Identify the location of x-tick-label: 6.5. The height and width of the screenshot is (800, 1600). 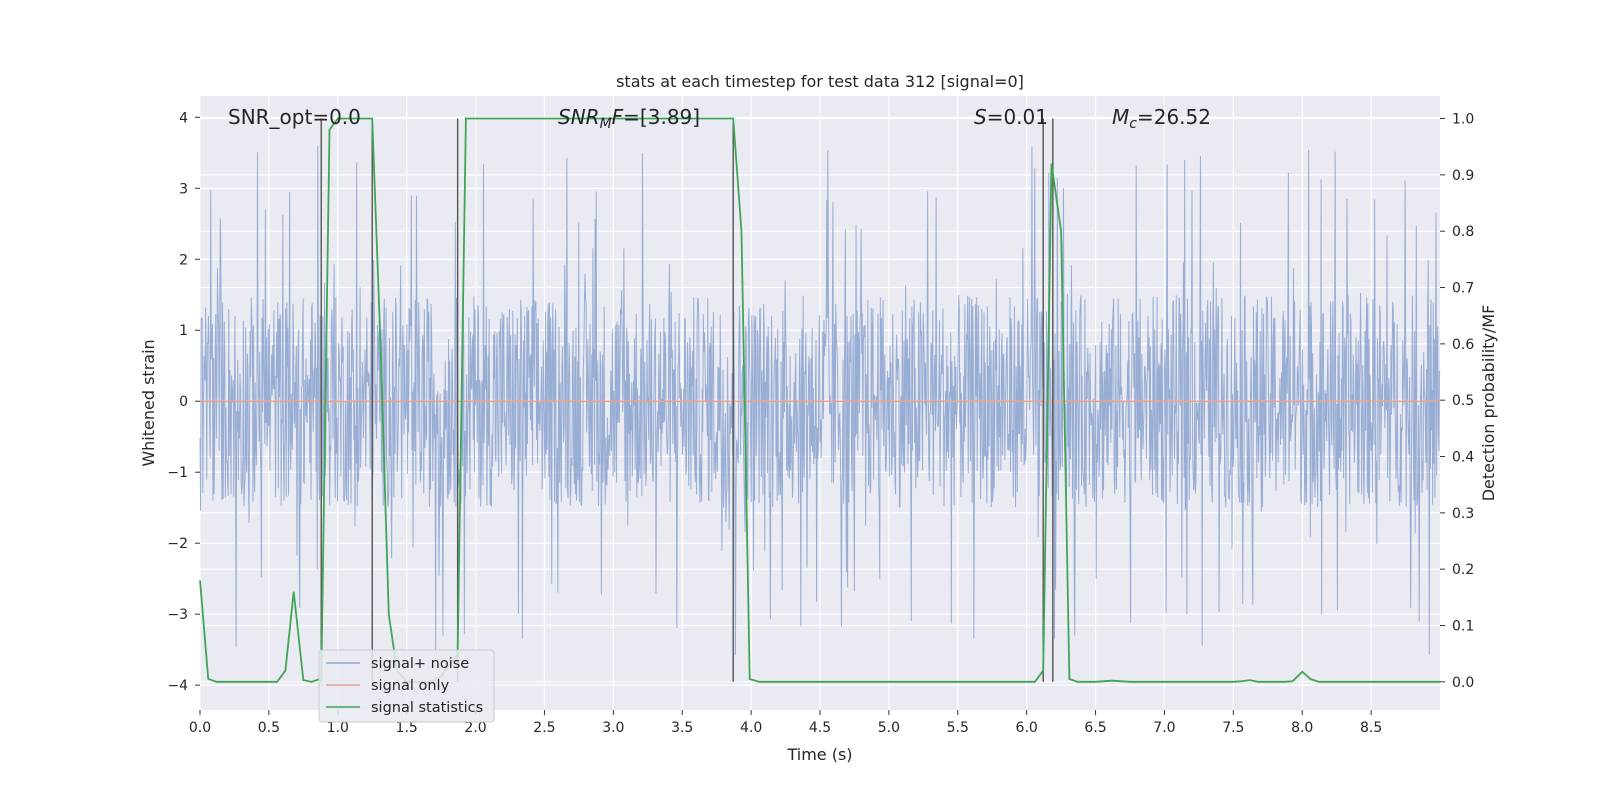
(1095, 728).